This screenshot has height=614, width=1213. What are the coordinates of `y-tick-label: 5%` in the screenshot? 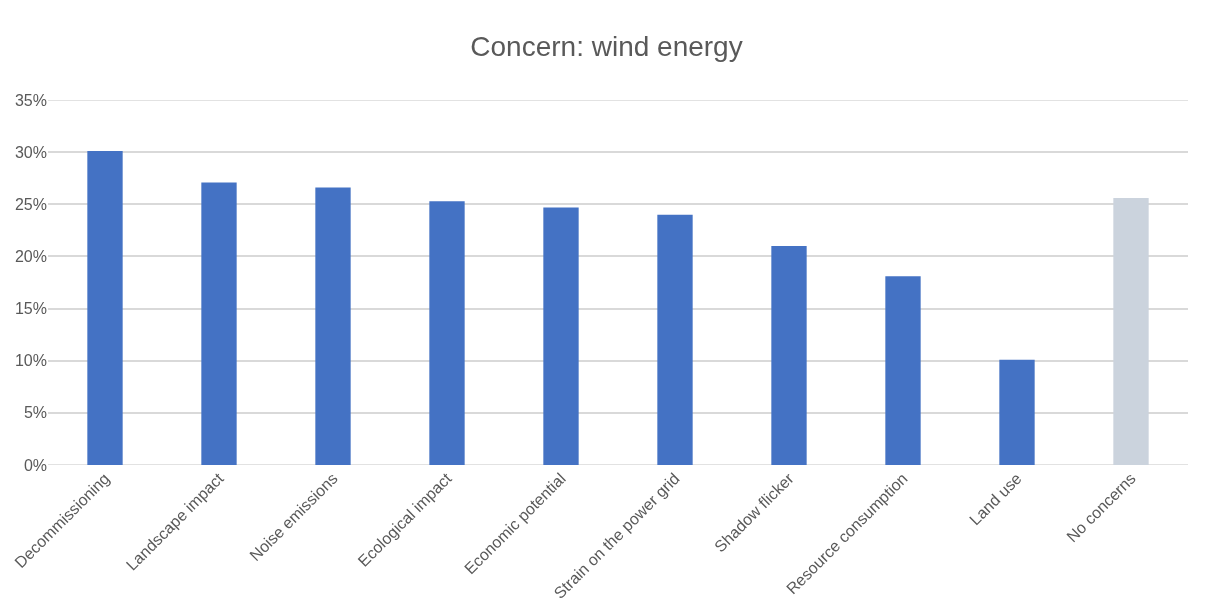 It's located at (35, 413).